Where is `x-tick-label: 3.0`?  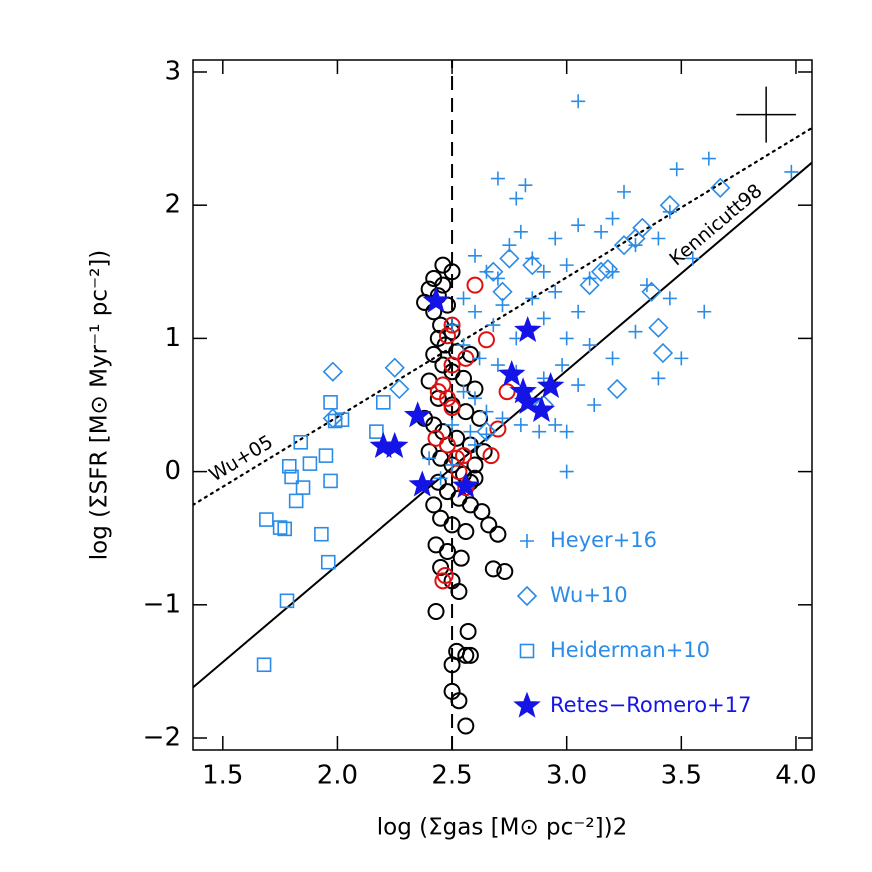 x-tick-label: 3.0 is located at coordinates (566, 776).